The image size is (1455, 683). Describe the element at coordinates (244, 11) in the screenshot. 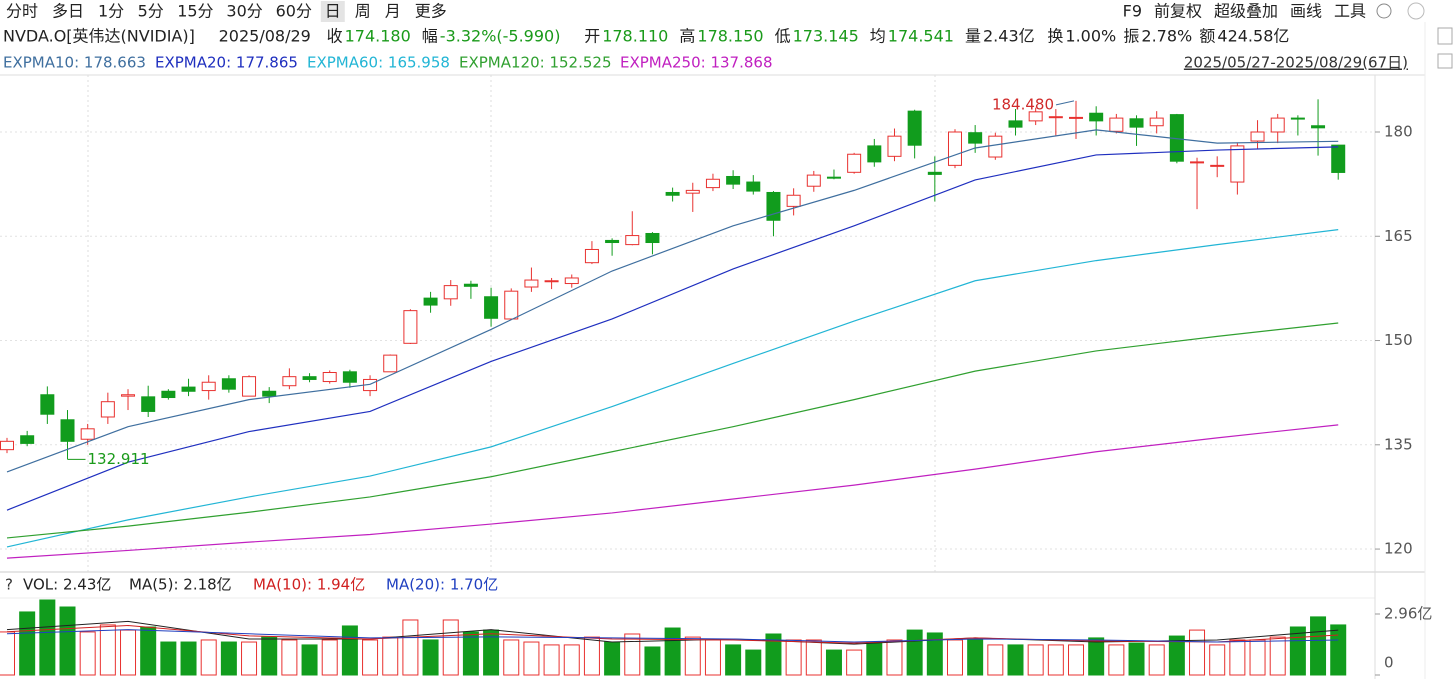

I see `period-tab: 30分` at that location.